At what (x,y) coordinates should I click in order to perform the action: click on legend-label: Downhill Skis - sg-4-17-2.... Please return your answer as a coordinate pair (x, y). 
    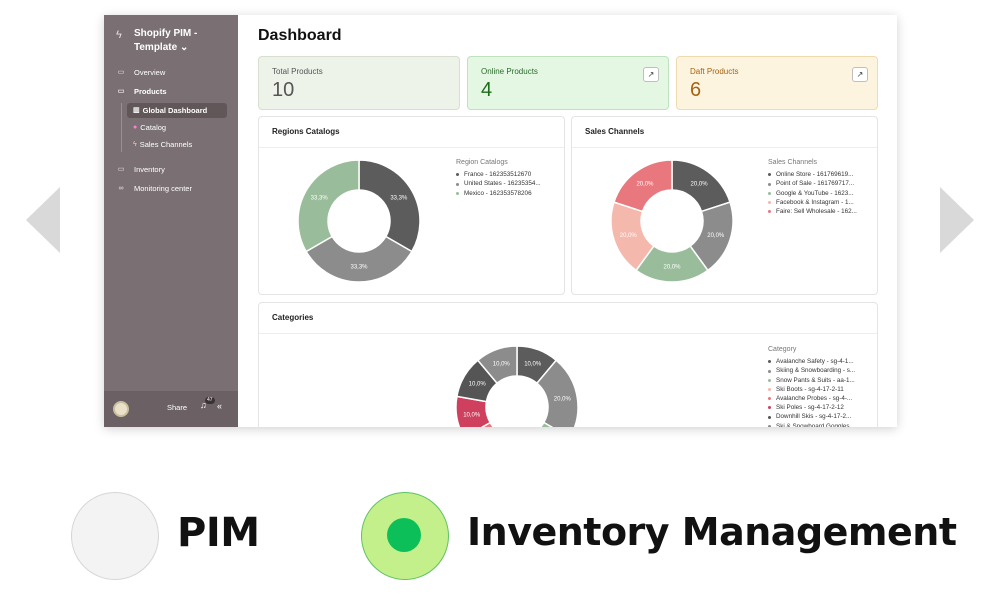
    Looking at the image, I should click on (814, 417).